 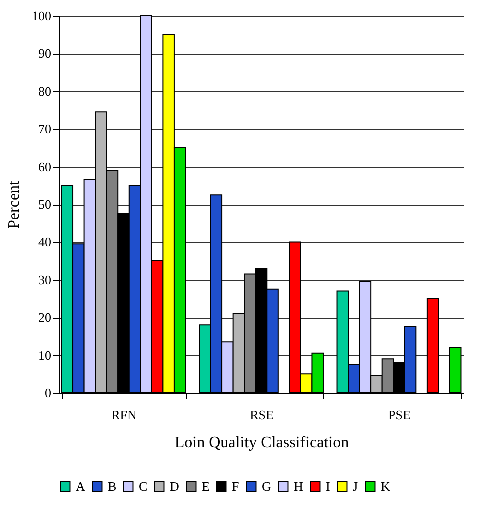 I want to click on y-axis-title: Percent, so click(x=14, y=204).